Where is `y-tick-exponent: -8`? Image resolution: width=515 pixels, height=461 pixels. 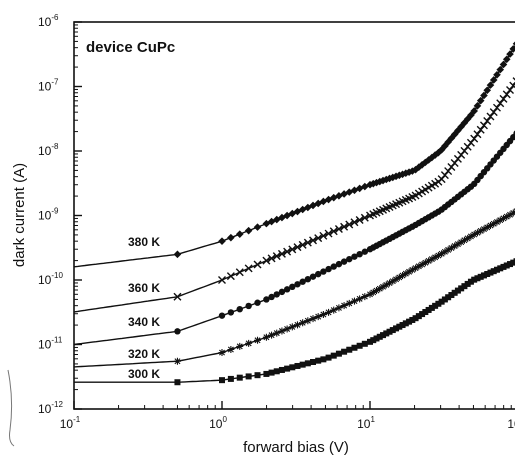 y-tick-exponent: -8 is located at coordinates (55, 146).